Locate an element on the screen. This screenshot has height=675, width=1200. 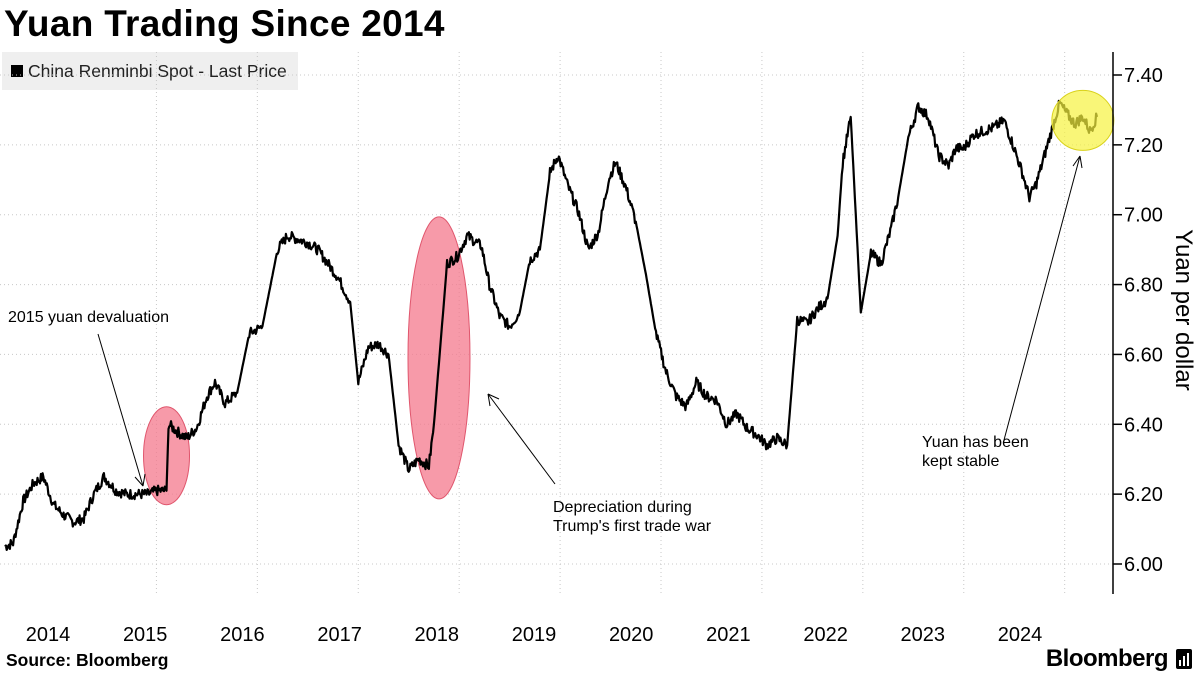
y-tick-label: 6.20 is located at coordinates (1143, 495).